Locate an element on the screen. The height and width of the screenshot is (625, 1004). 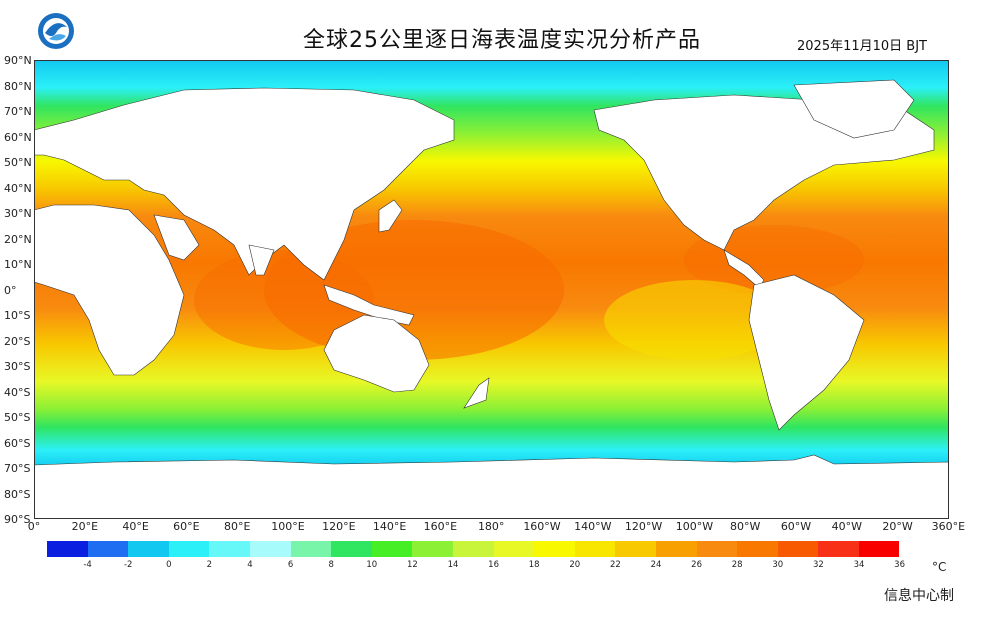
lat-label: 50°S is located at coordinates (17, 417).